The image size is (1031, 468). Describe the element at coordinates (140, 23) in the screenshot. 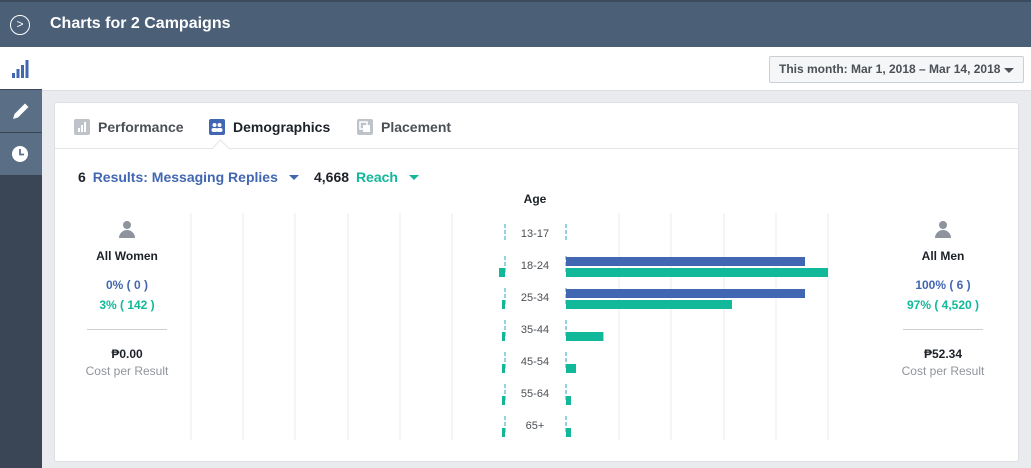

I see `page-title: Charts for 2 Campaigns` at that location.